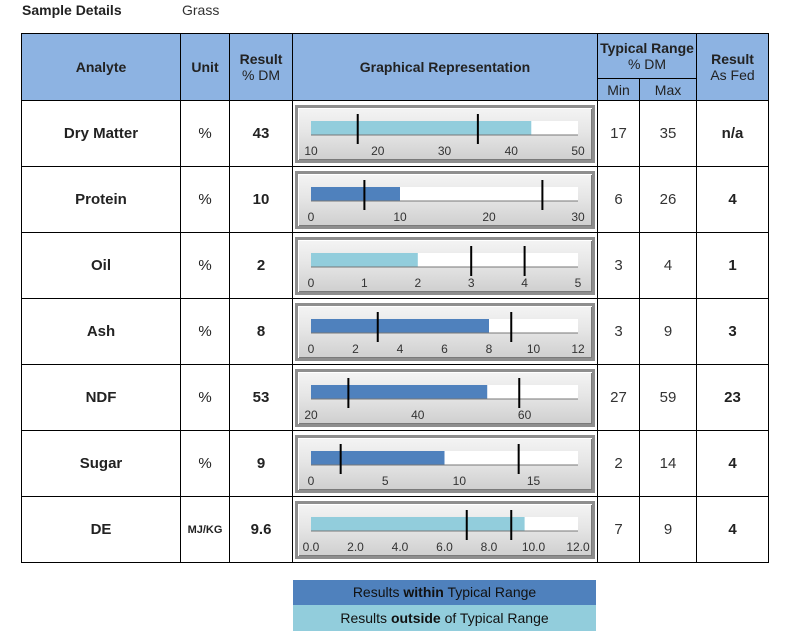 The image size is (798, 633). I want to click on sample-details: Sample Details Grass, so click(120, 10).